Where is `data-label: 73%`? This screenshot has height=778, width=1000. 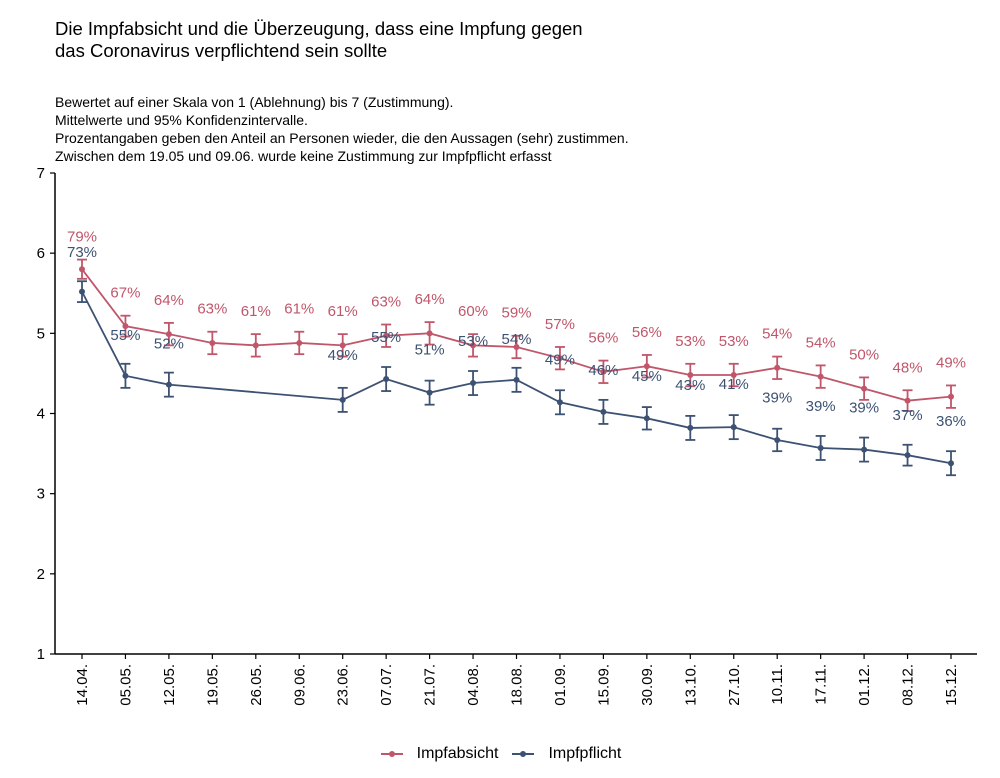 data-label: 73% is located at coordinates (82, 252).